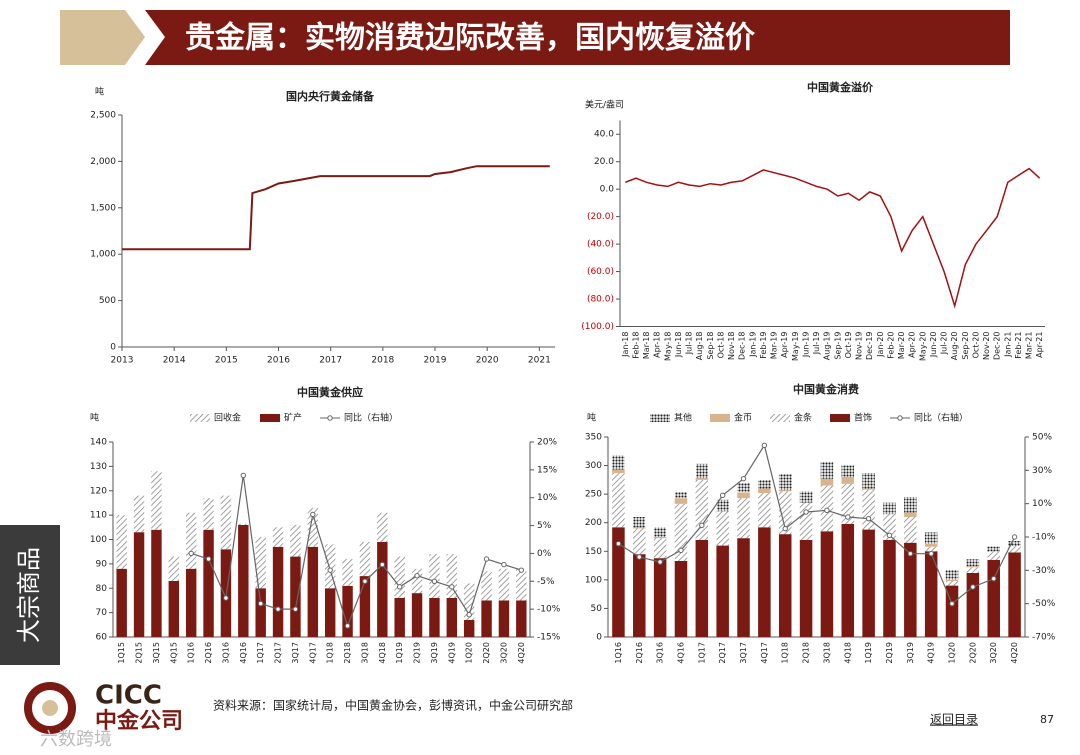 The width and height of the screenshot is (1080, 755). What do you see at coordinates (954, 720) in the screenshot?
I see `back-link: 返回目录` at bounding box center [954, 720].